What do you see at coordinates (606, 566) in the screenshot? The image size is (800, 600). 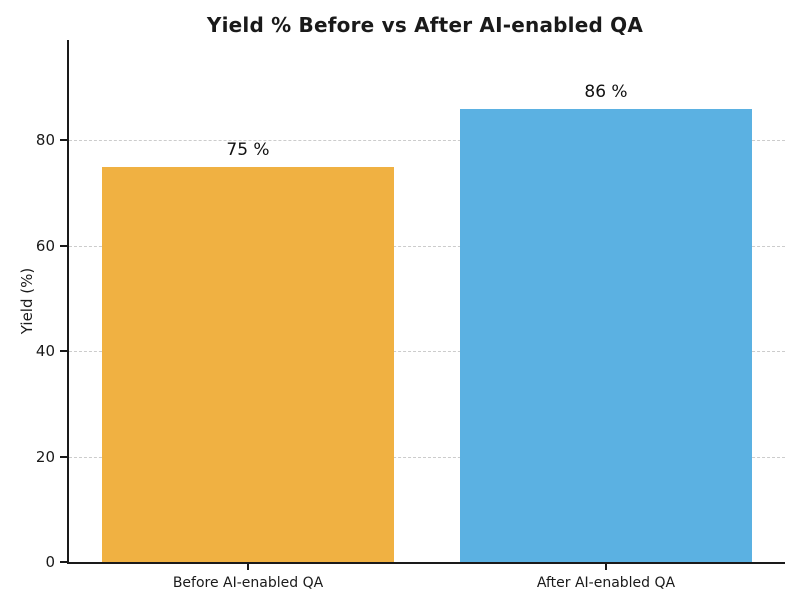 I see `x-tick-mark-after-ai-enabled-qa` at bounding box center [606, 566].